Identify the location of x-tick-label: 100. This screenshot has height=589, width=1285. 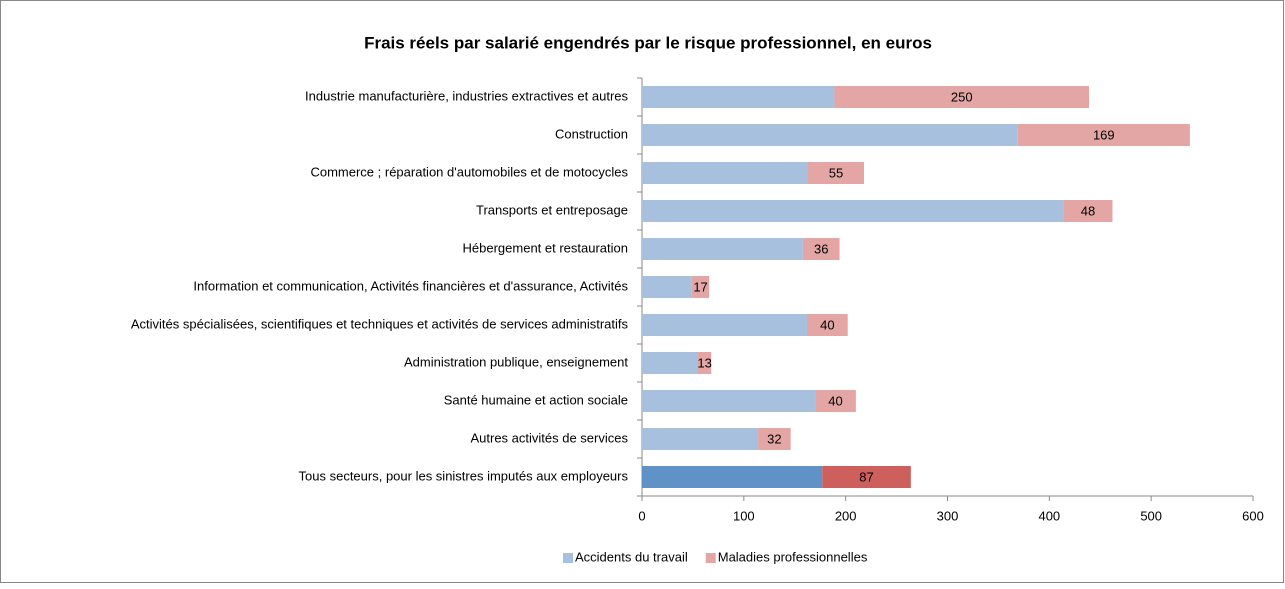
(744, 515).